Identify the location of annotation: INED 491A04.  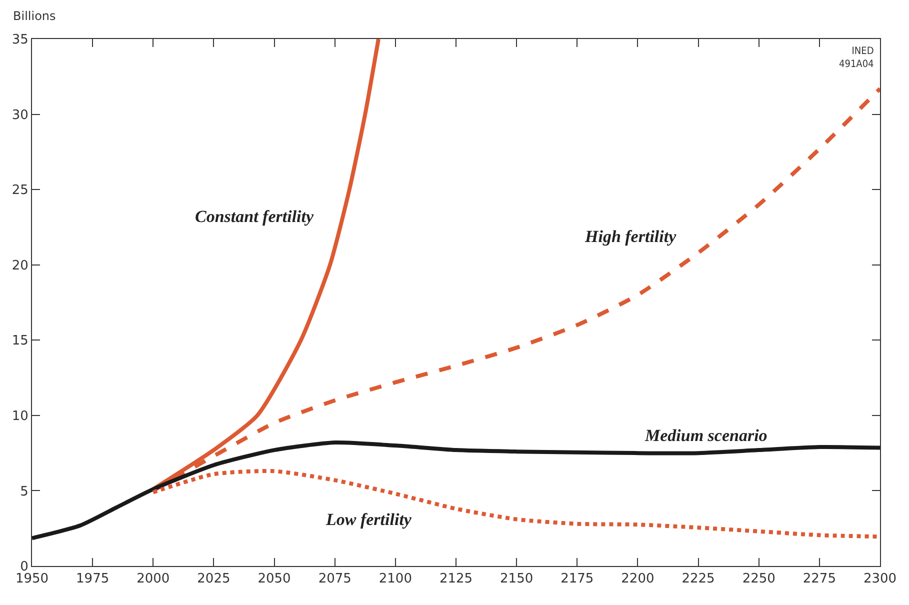
(856, 58).